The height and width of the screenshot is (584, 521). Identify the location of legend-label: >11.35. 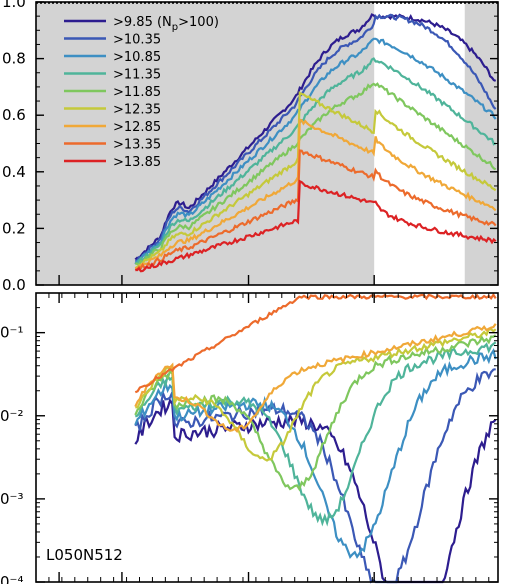
(137, 75).